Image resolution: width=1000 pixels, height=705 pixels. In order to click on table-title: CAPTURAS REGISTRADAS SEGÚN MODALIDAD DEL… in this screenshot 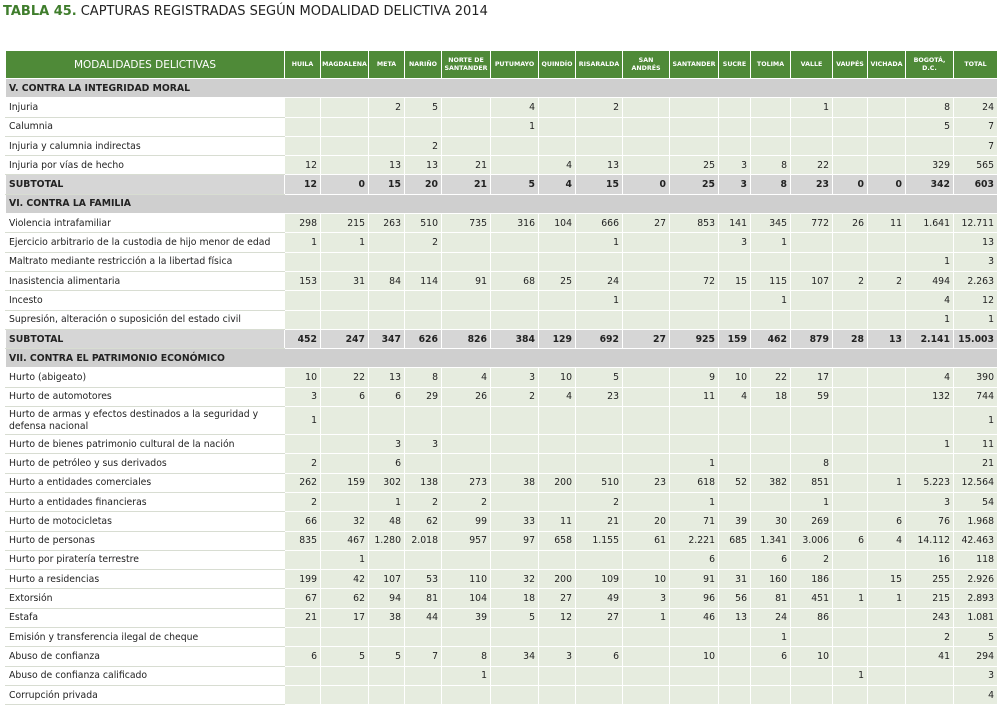, I will do `click(284, 11)`.